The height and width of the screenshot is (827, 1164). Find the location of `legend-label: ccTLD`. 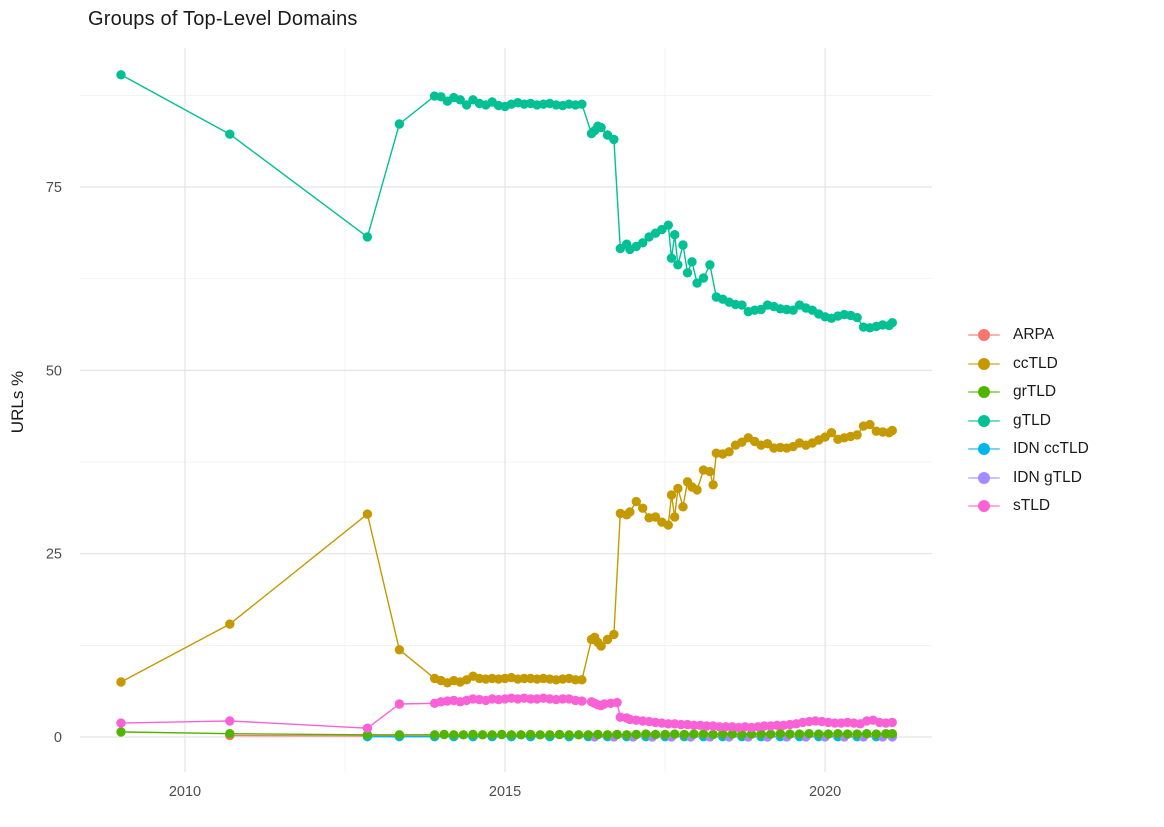

legend-label: ccTLD is located at coordinates (1035, 363).